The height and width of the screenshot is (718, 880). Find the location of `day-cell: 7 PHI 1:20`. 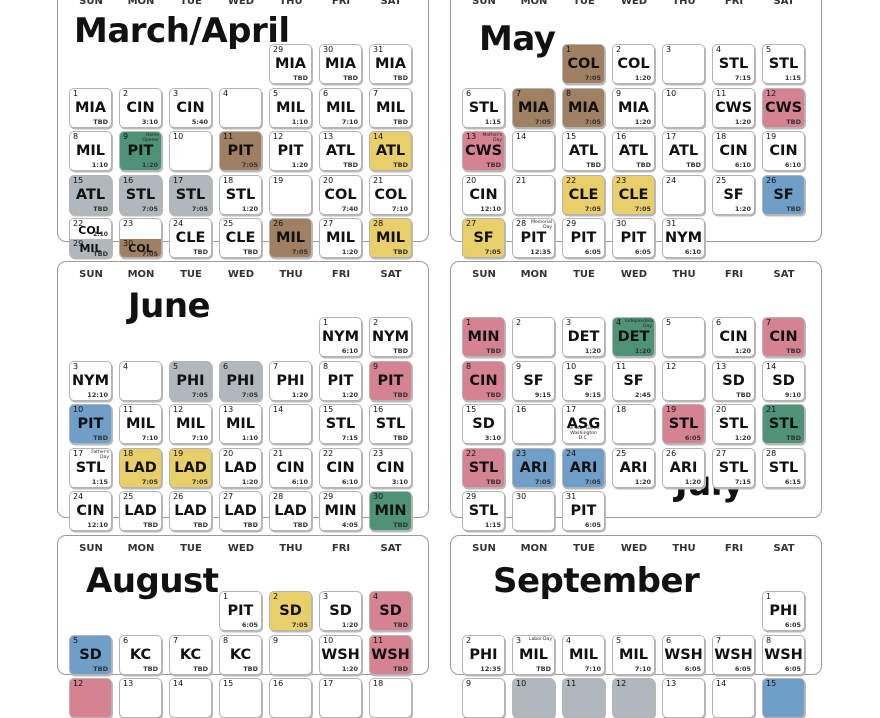

day-cell: 7 PHI 1:20 is located at coordinates (290, 380).